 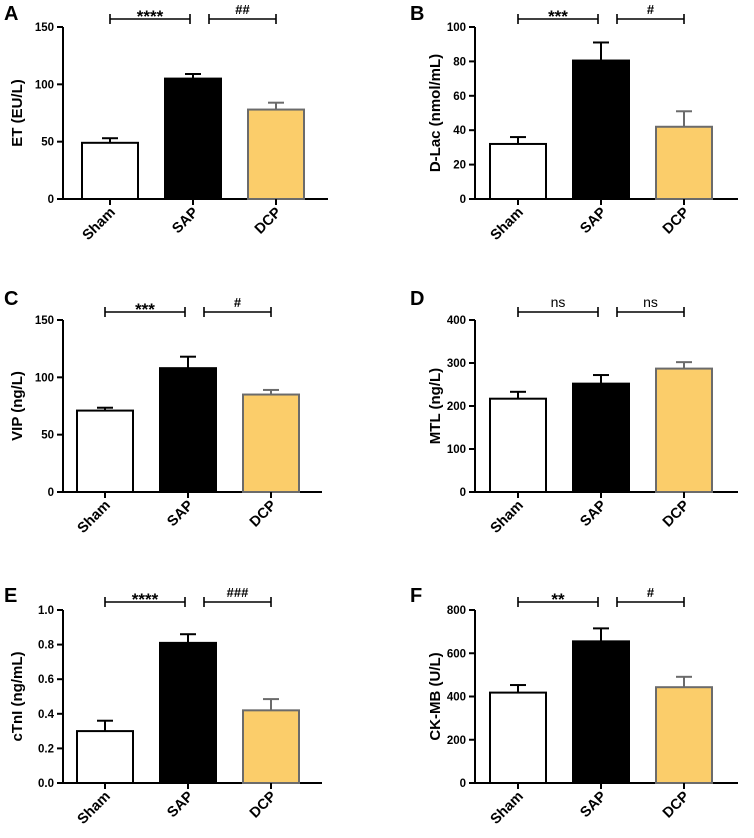 I want to click on y-tick-label: 300, so click(x=456, y=364).